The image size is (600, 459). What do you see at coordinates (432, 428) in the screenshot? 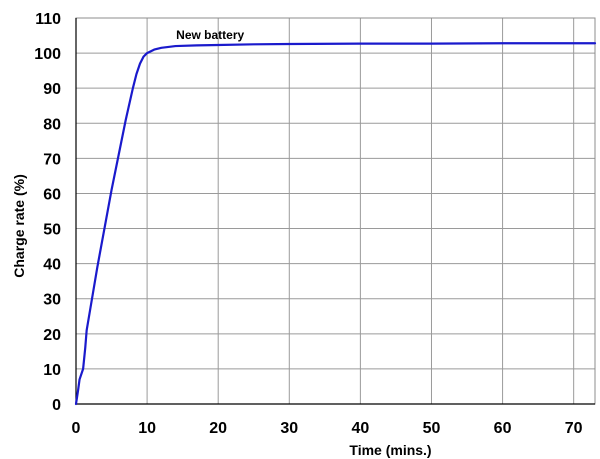
I see `x-tick-label-50: 50` at bounding box center [432, 428].